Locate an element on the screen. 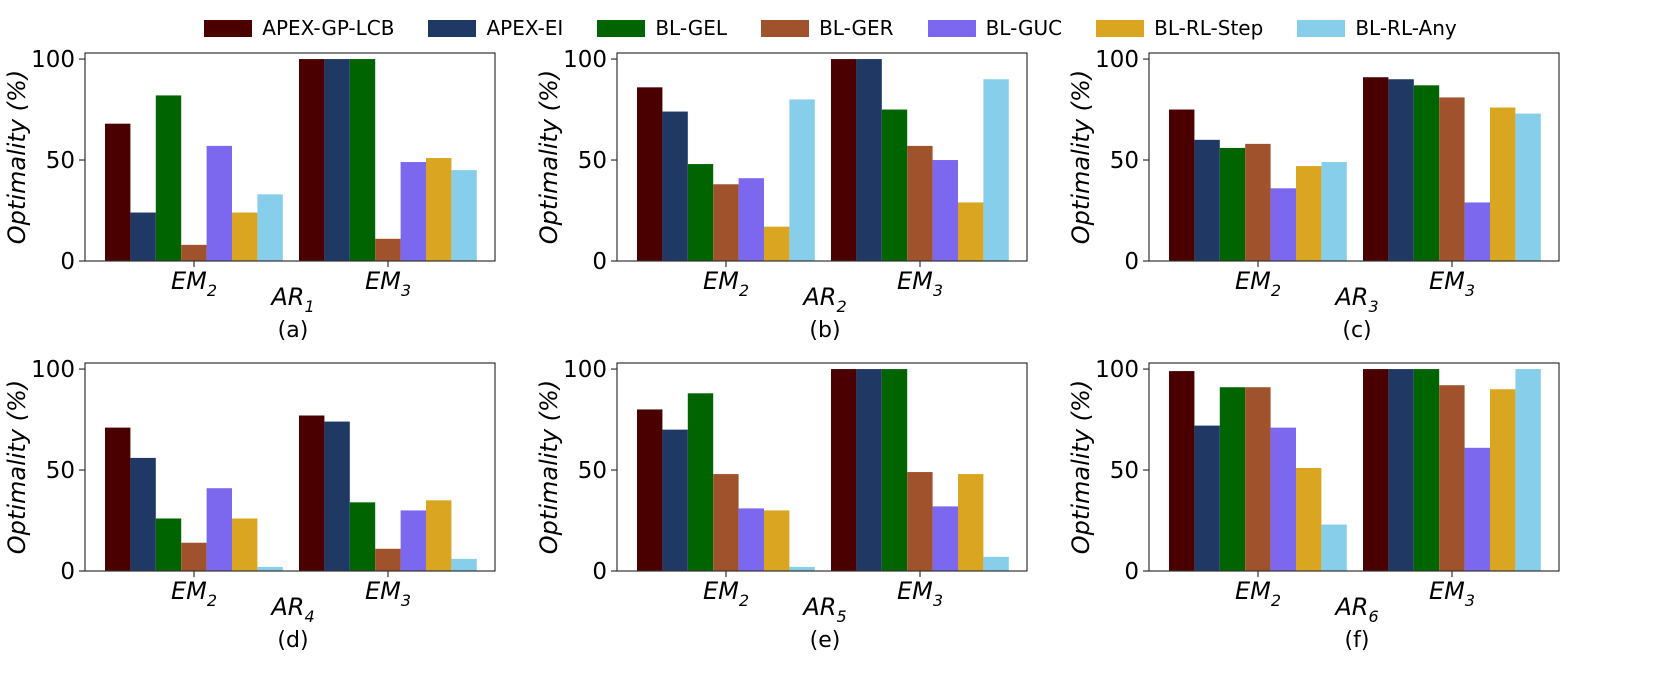  legend-entry: BL-RL-Any is located at coordinates (1377, 28).